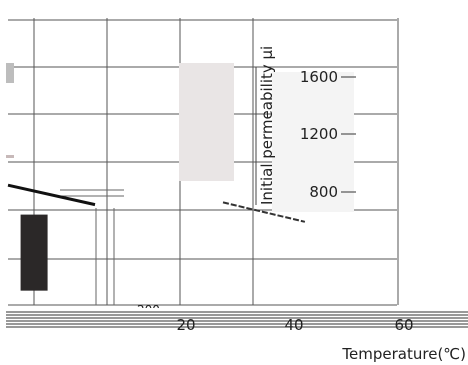 This screenshot has width=468, height=365. I want to click on inset-panel, so click(313, 142).